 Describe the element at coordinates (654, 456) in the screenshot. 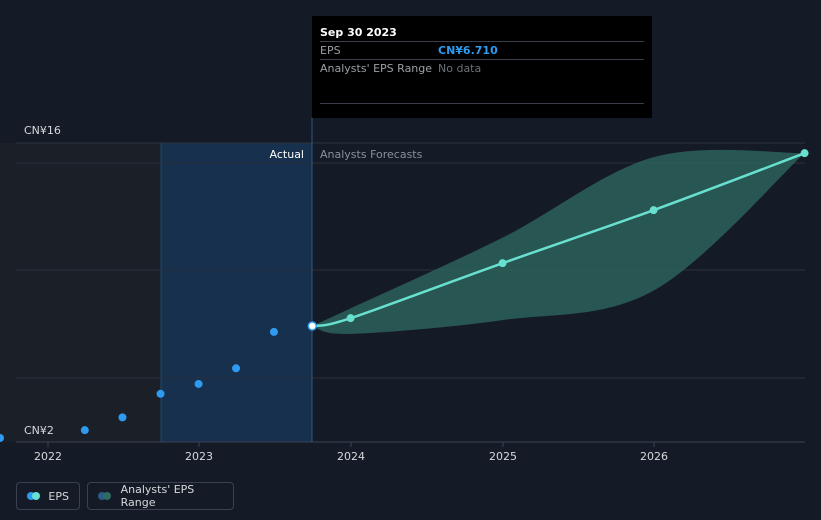

I see `x-tick-label: 2026` at that location.